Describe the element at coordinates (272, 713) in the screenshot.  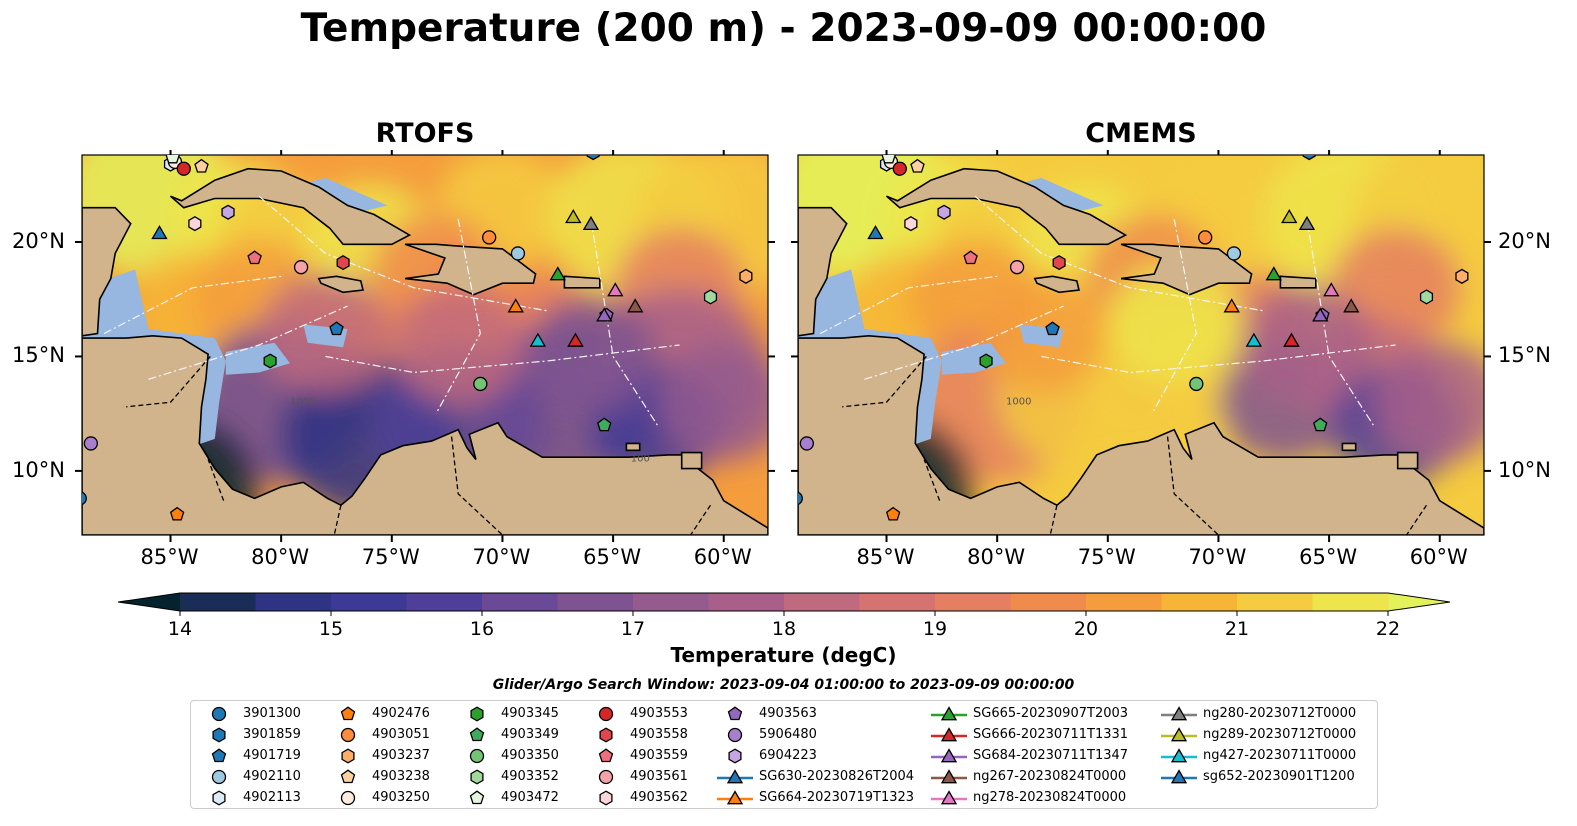
I see `legend-label: 3901300` at that location.